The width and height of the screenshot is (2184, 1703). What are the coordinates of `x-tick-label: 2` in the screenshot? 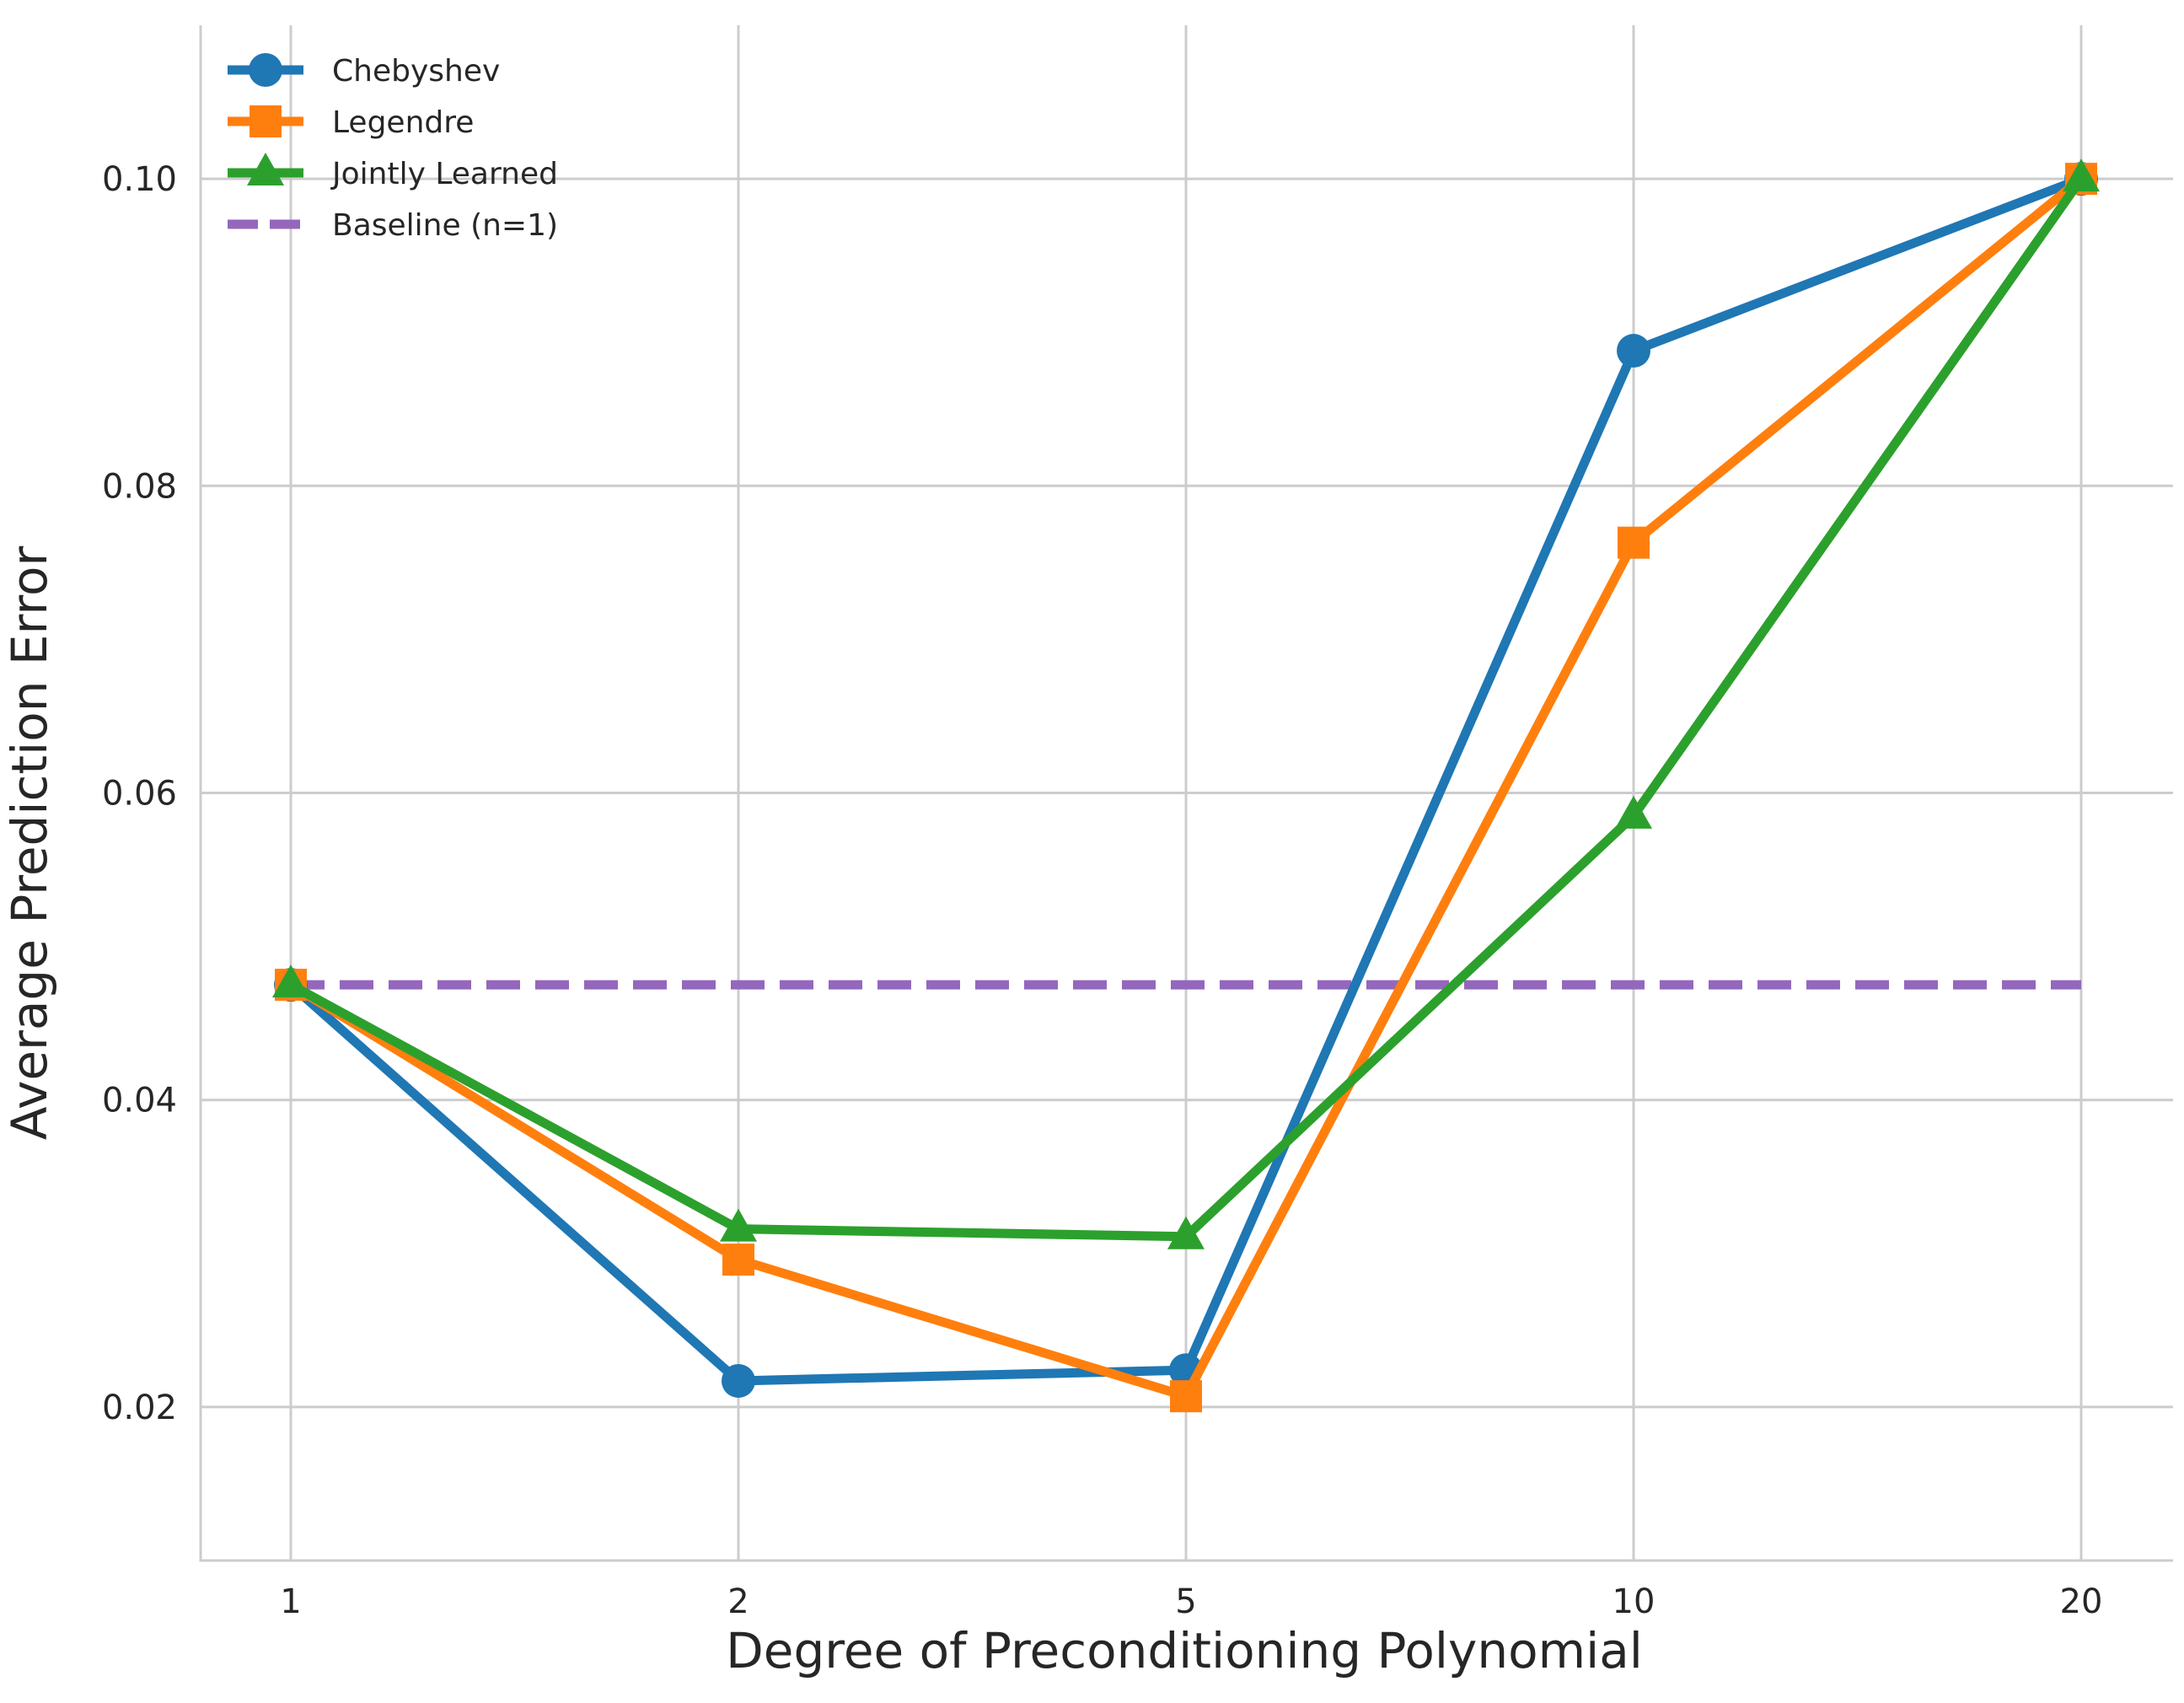 It's located at (738, 1601).